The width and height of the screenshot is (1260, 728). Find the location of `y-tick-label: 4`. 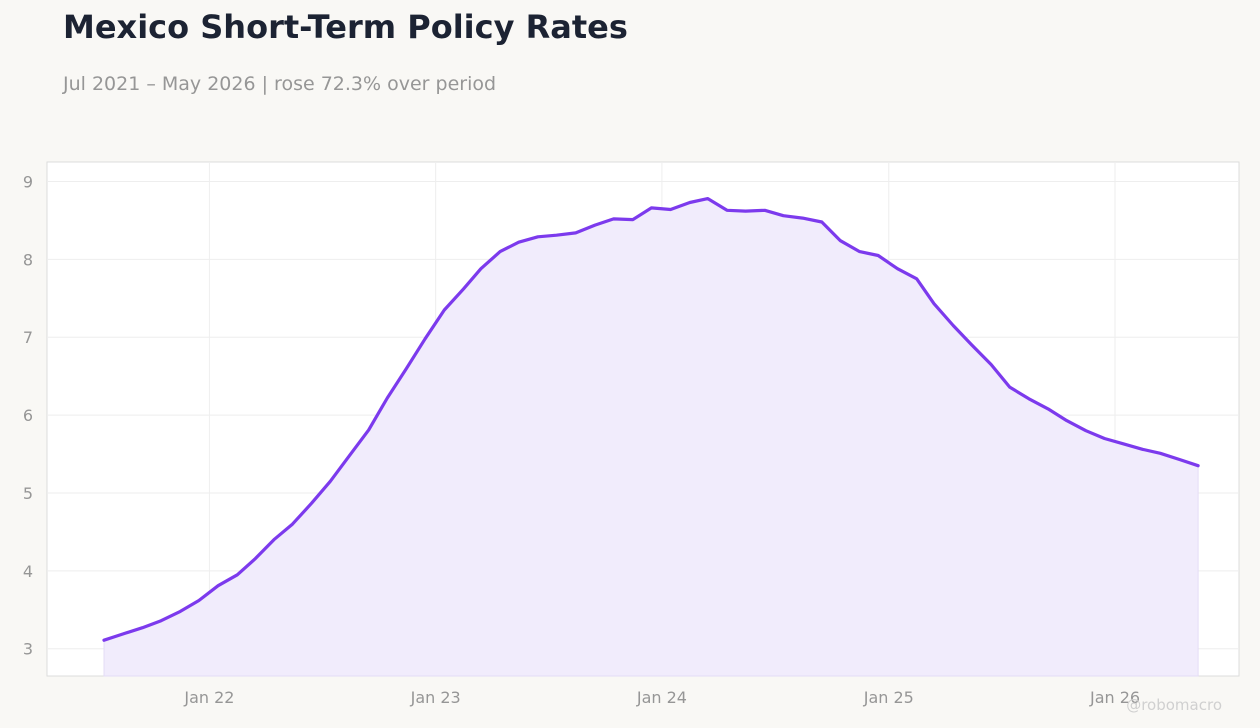

y-tick-label: 4 is located at coordinates (28, 571).